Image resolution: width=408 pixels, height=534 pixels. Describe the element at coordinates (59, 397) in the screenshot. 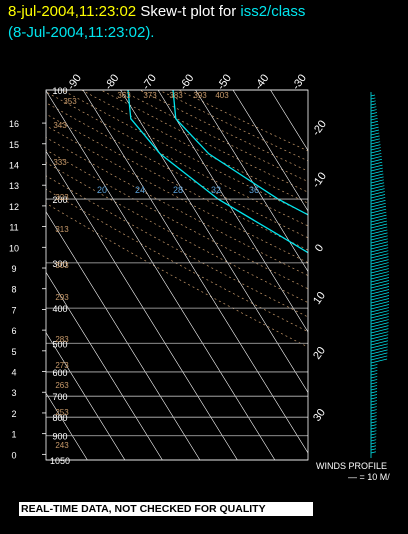

I see `pressure-label: 700` at that location.